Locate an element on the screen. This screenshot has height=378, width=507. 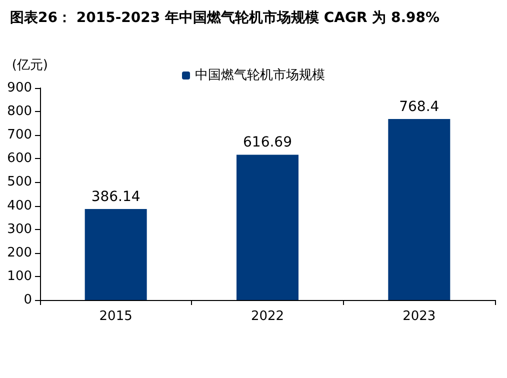
data-label: 386.14 is located at coordinates (115, 197).